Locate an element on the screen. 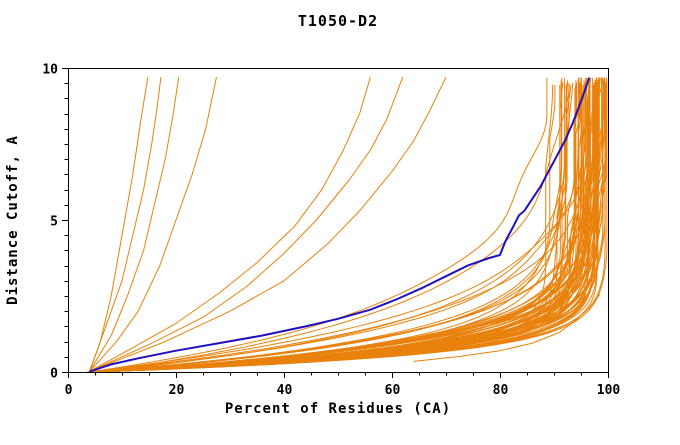 The image size is (680, 445). x-tick-label: 20 is located at coordinates (177, 390).